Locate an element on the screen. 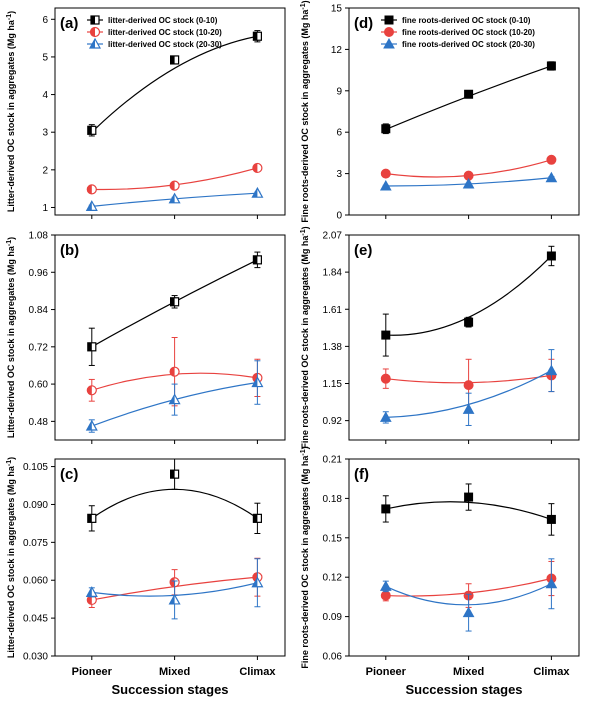 Image resolution: width=600 pixels, height=701 pixels. y-tick-label: 9 is located at coordinates (339, 91).